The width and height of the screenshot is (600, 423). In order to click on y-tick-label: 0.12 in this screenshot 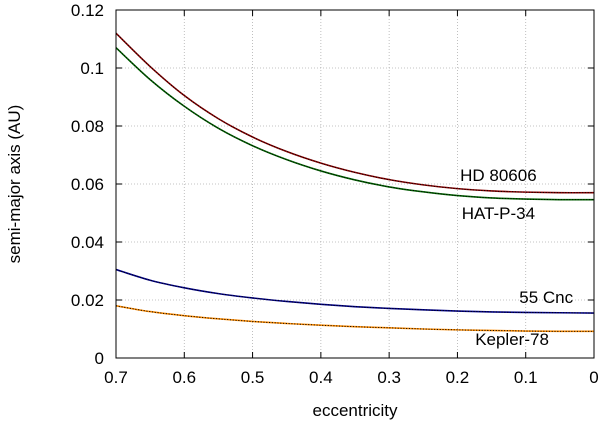, I will do `click(87, 10)`.